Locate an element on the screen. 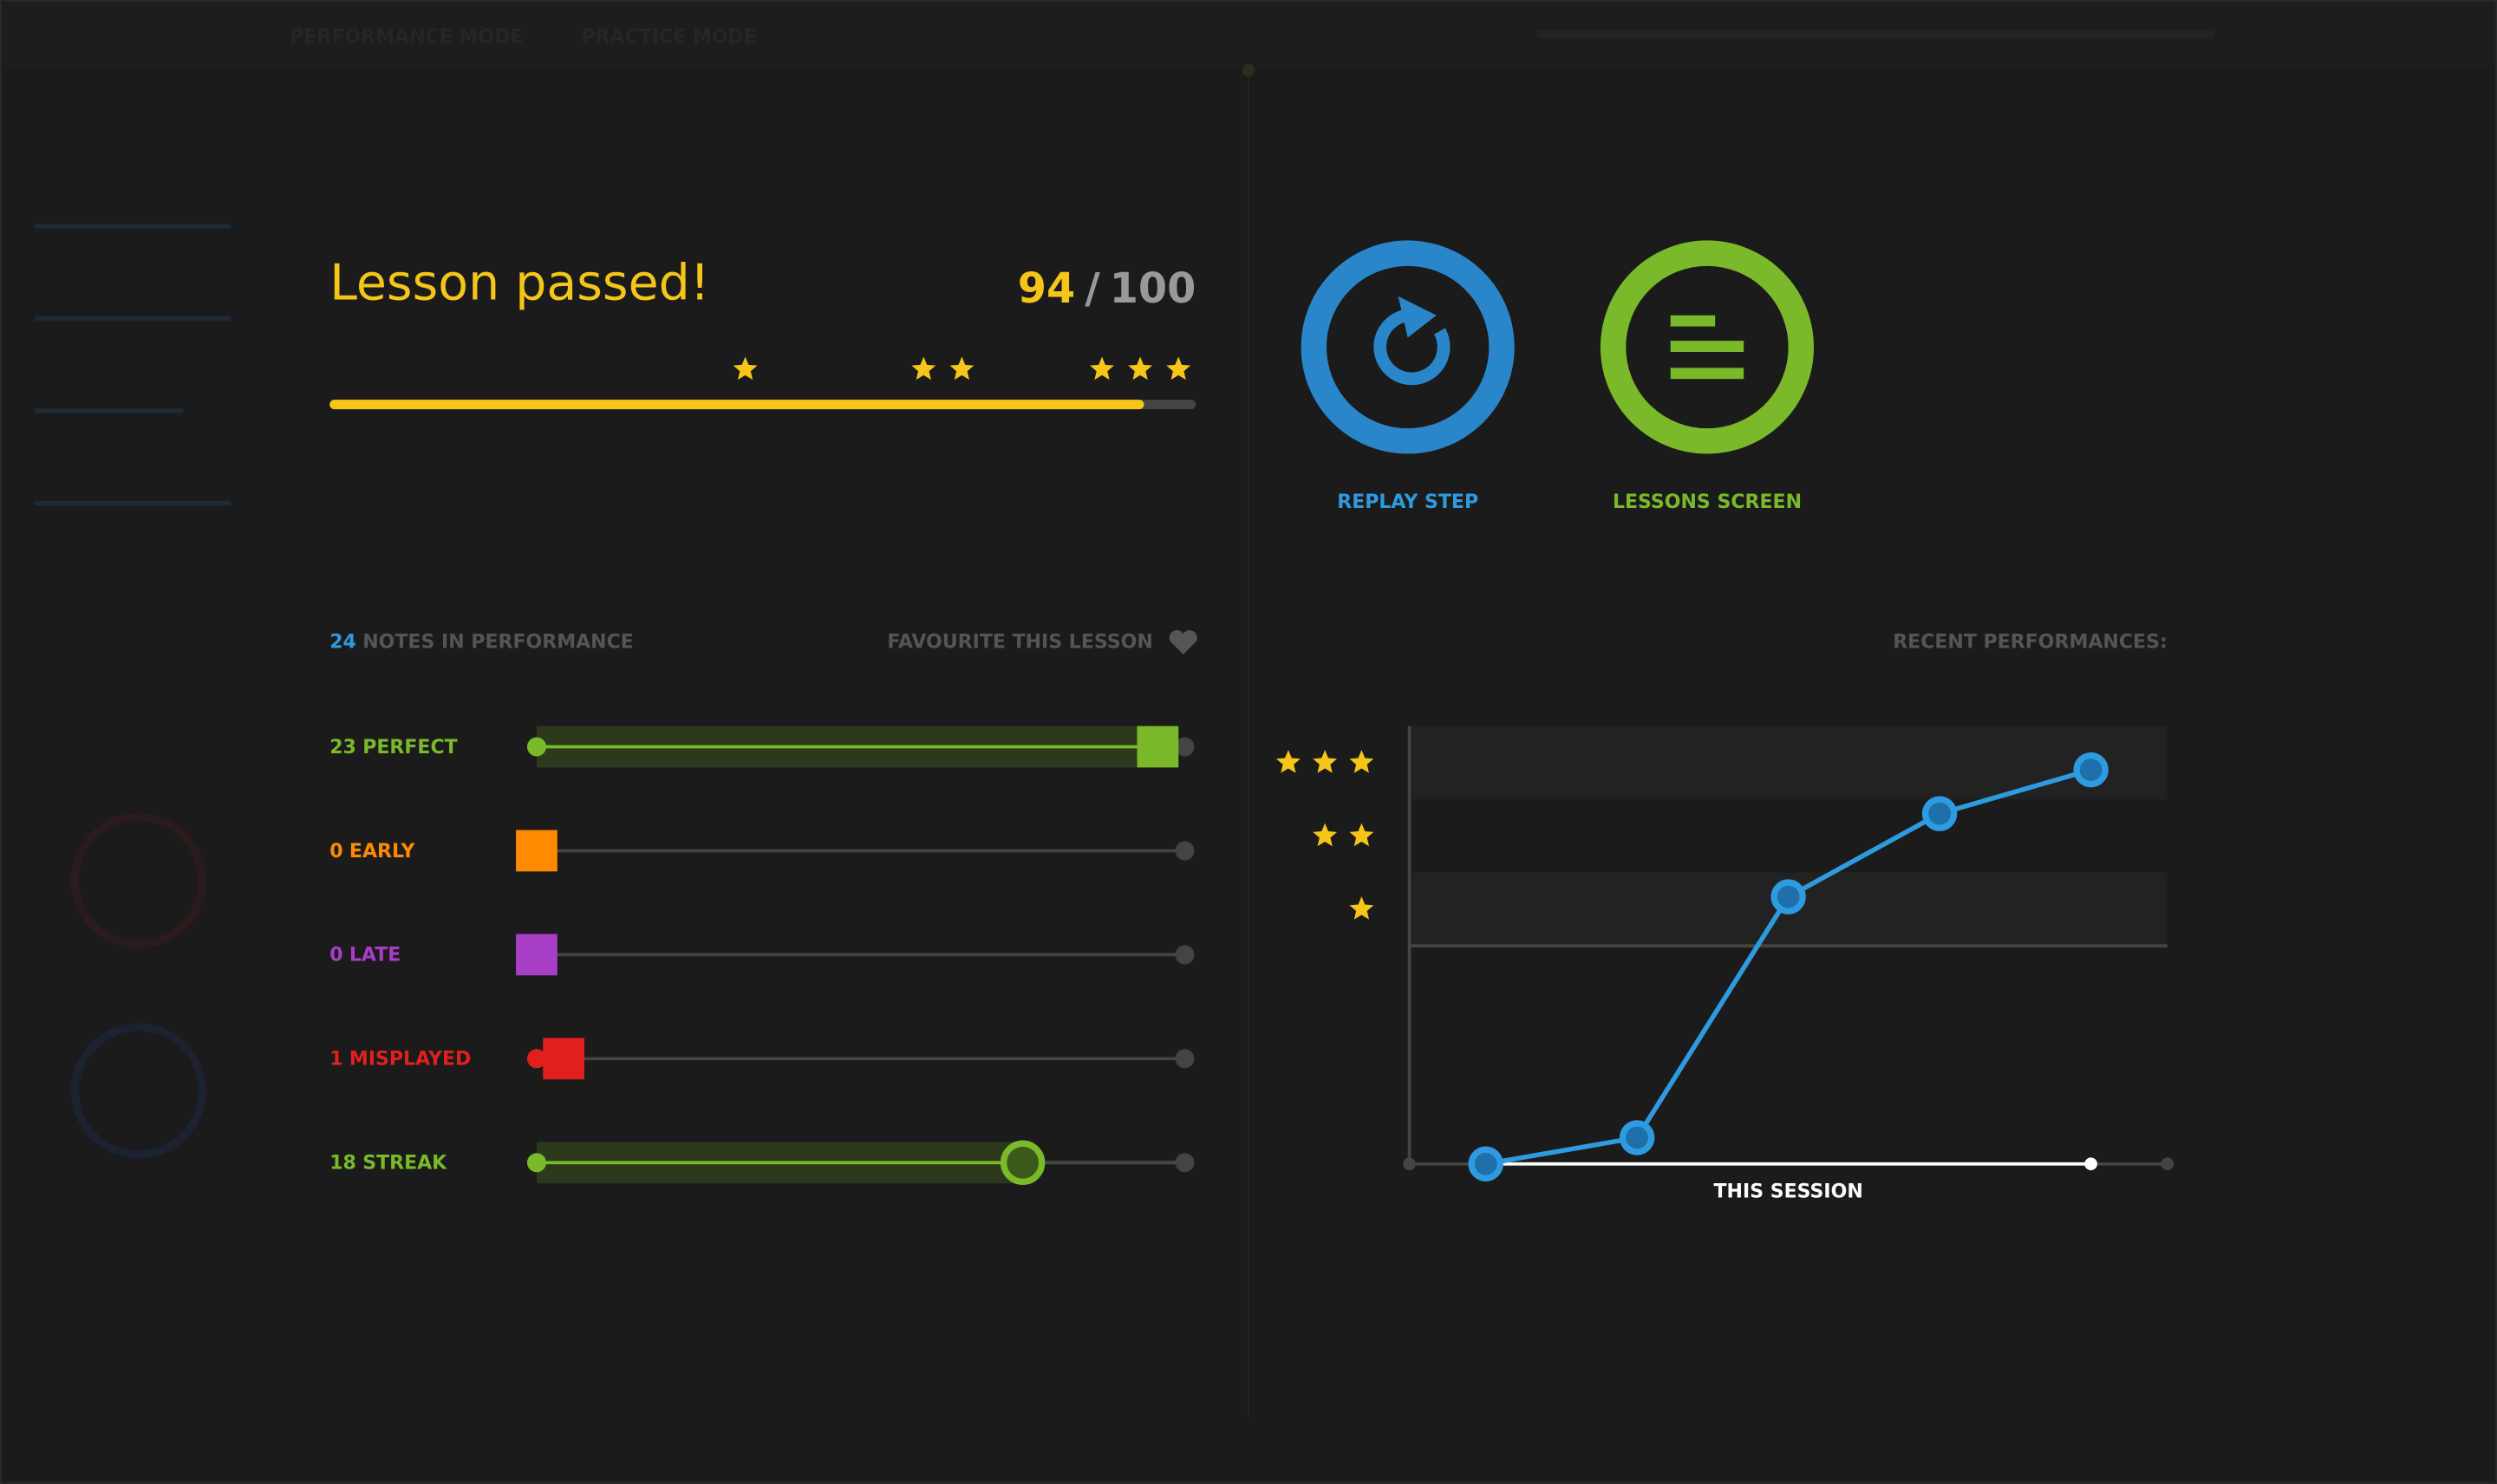 This screenshot has width=2497, height=1484. x-axis-label: THIS SESSION is located at coordinates (1788, 1191).